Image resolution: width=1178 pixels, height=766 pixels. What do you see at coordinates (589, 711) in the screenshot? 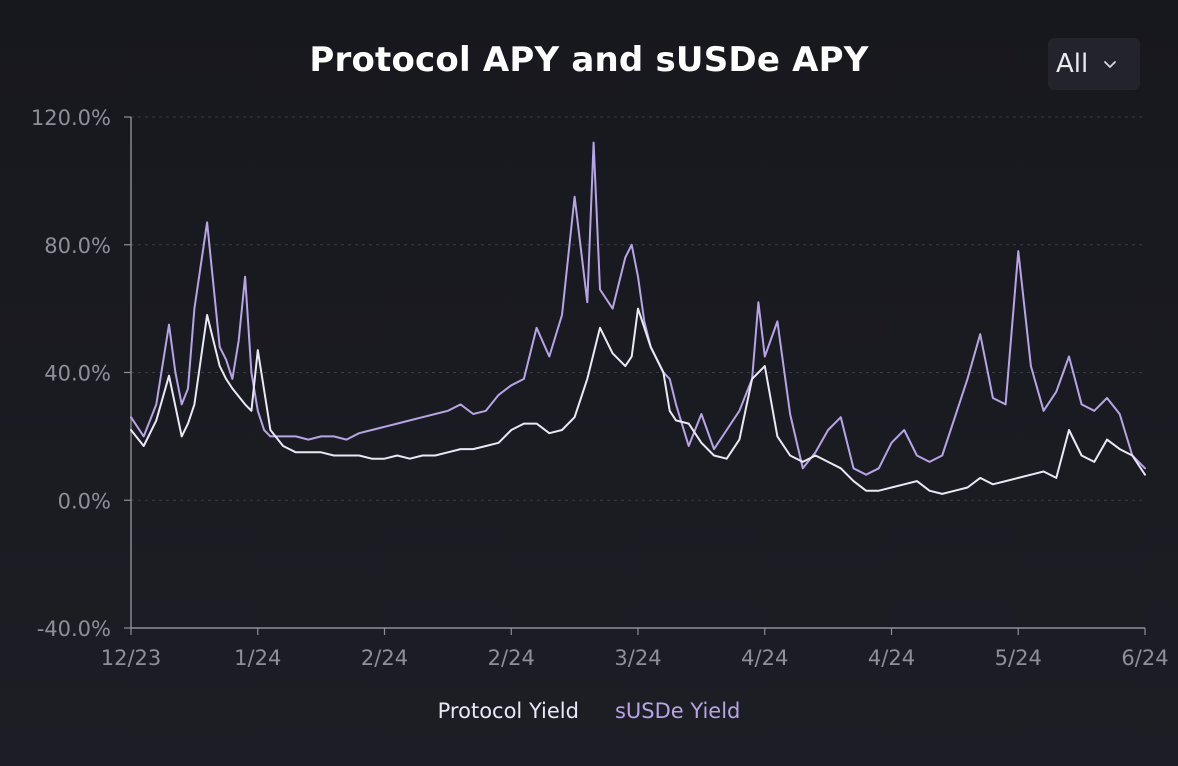
I see `chart-legend: Protocol Yield sUSDe Yield` at bounding box center [589, 711].